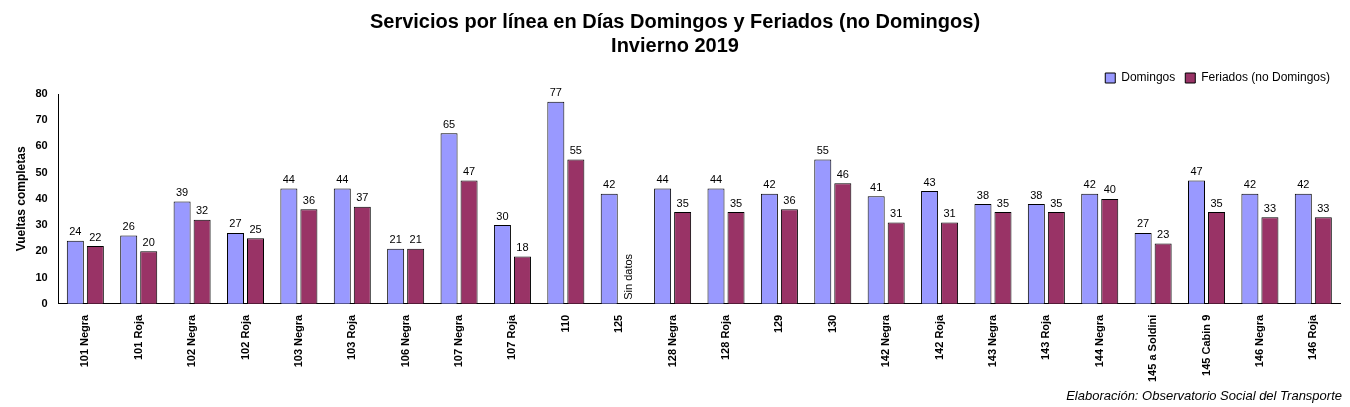 This screenshot has width=1350, height=407. Describe the element at coordinates (1258, 340) in the screenshot. I see `x-tick-label: 146 Negra` at that location.